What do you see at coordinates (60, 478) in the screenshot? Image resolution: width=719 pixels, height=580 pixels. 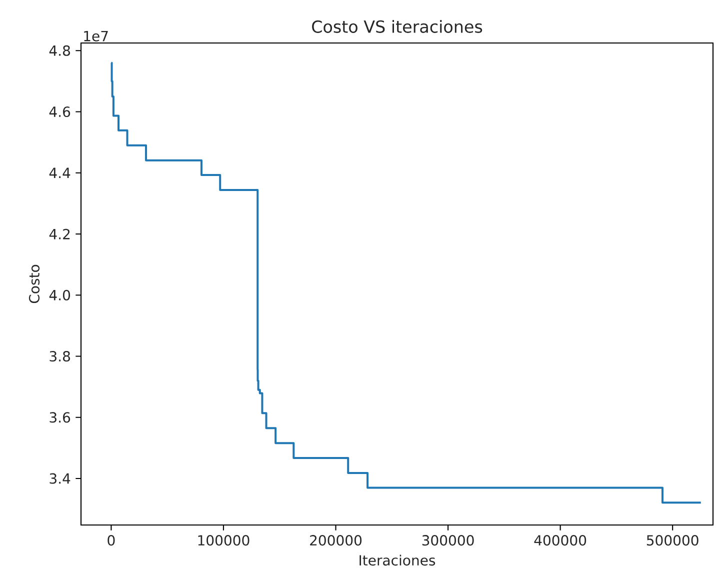 I see `y-tick-label: 3.4` at bounding box center [60, 478].